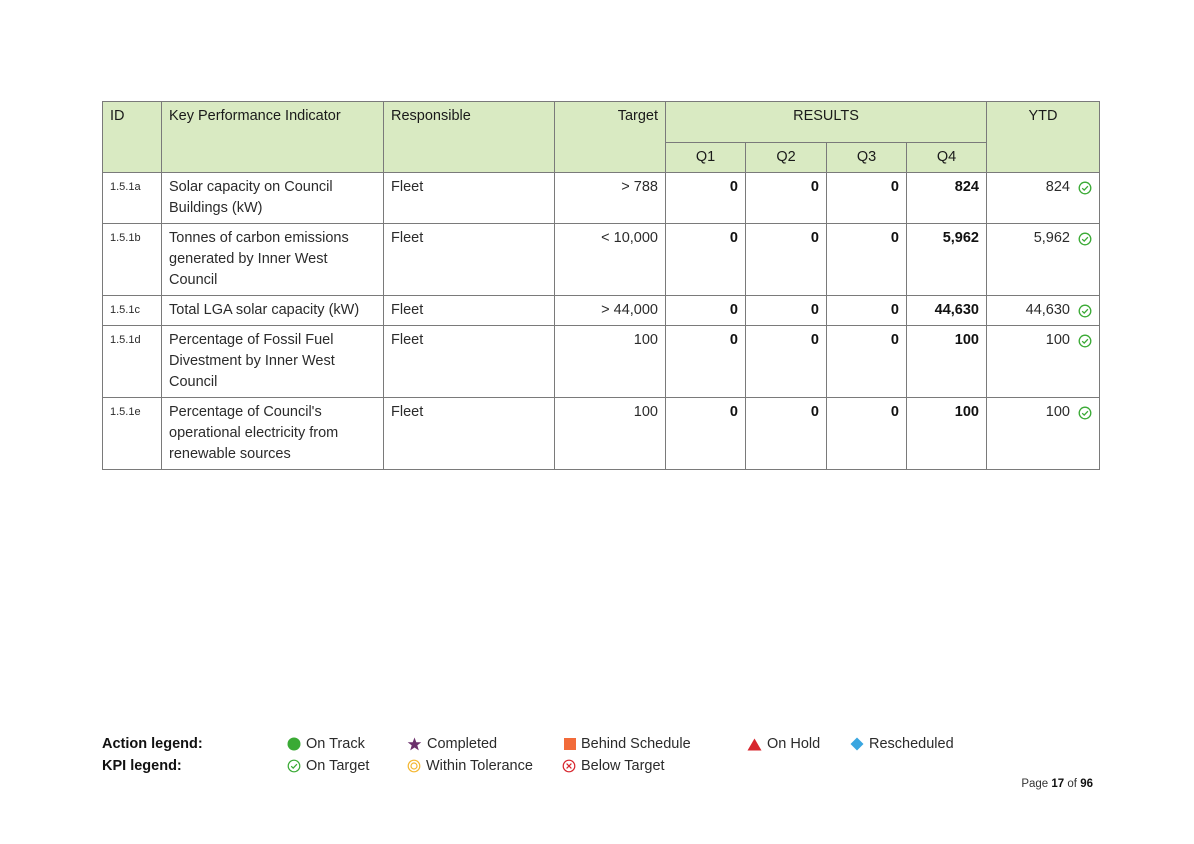 The image size is (1194, 844). I want to click on kpi-target: < 10,000, so click(610, 259).